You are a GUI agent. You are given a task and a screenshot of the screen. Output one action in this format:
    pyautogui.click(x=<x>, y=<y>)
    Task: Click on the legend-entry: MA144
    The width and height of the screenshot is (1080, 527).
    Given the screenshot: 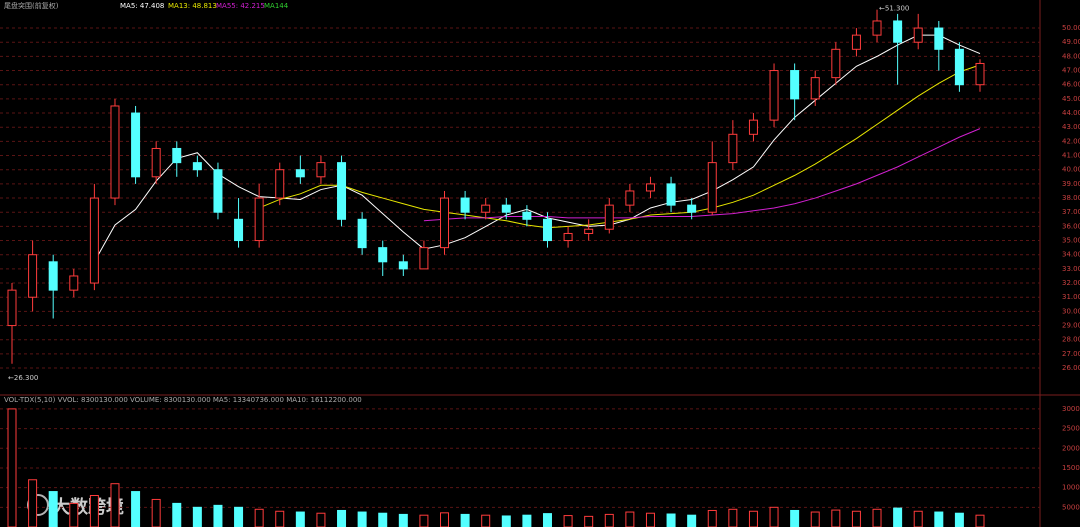 What is the action you would take?
    pyautogui.click(x=276, y=6)
    